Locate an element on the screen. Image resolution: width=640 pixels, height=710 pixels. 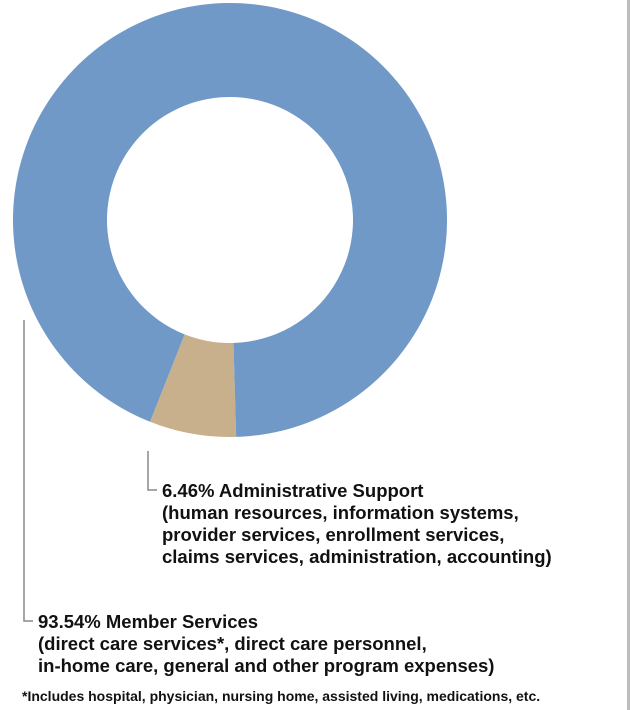
slice-administrative-support is located at coordinates (193, 385).